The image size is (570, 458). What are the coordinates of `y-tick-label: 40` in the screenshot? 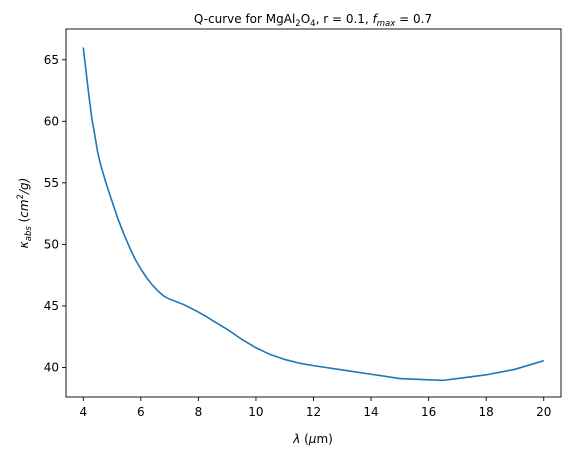 It's located at (51, 367).